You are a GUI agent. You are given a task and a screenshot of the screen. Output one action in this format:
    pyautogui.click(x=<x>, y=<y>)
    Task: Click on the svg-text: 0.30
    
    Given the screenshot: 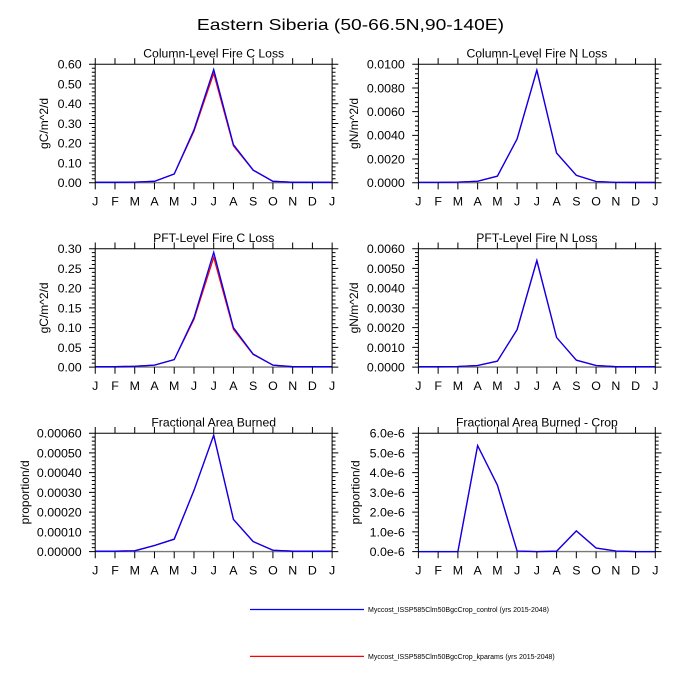 What is the action you would take?
    pyautogui.click(x=70, y=249)
    